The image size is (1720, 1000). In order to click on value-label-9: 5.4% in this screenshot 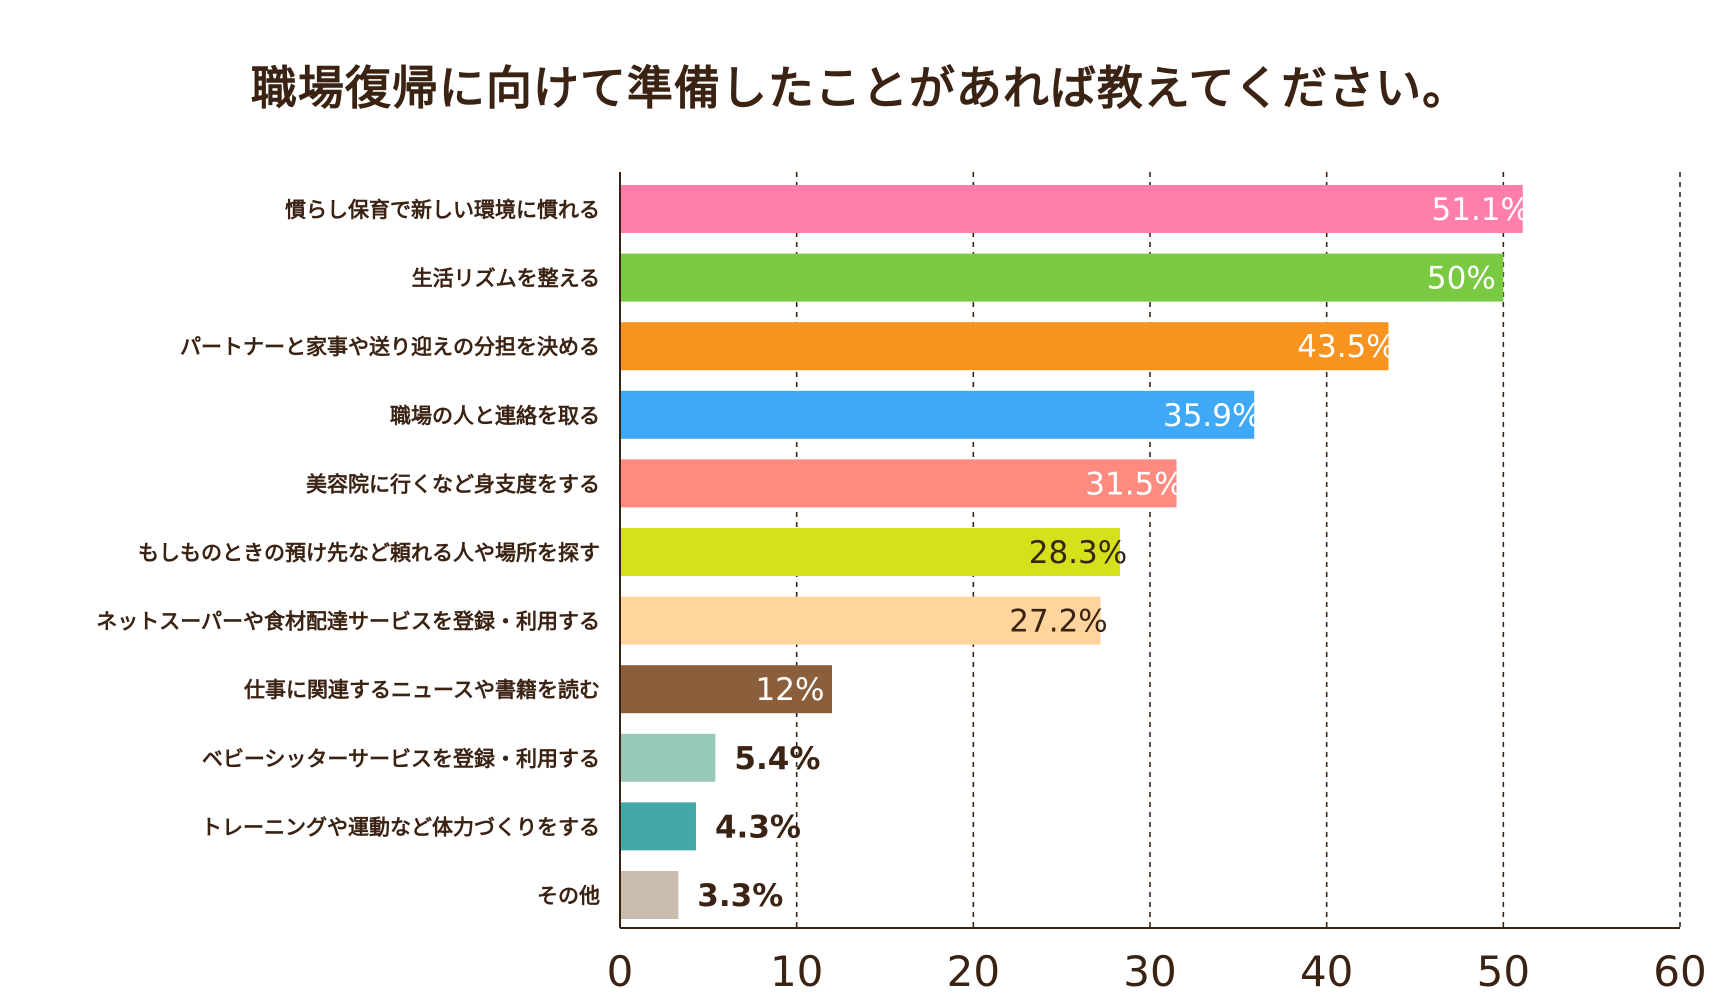, I will do `click(777, 759)`.